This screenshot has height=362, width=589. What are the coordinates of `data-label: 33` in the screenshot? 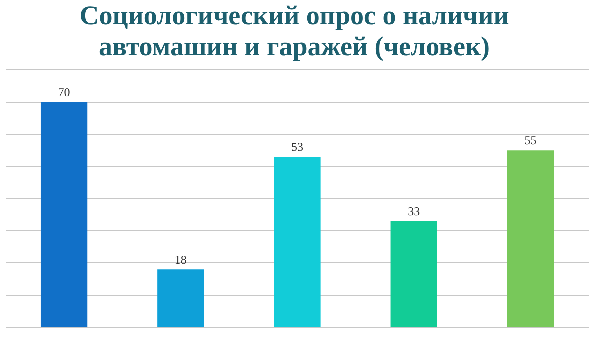 It's located at (414, 211).